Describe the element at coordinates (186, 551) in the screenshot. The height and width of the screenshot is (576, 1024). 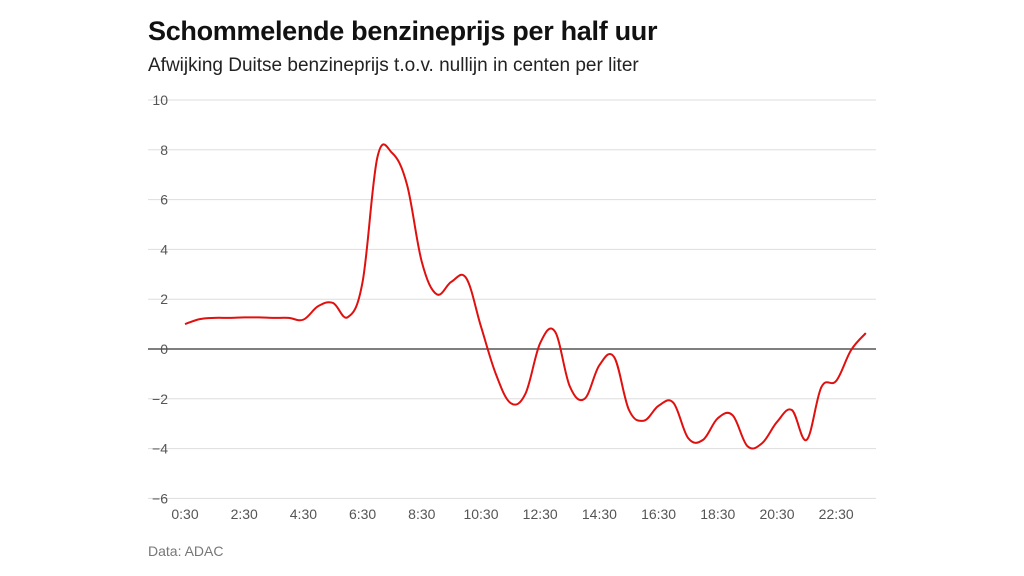
I see `source-note: Data: ADAC` at that location.